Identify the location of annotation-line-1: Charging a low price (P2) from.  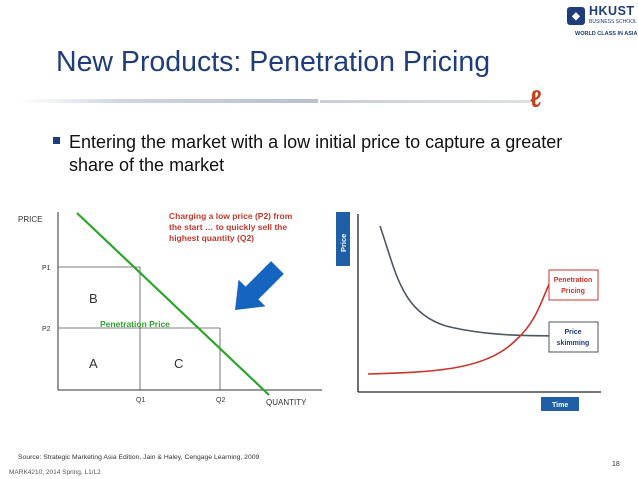
(231, 216).